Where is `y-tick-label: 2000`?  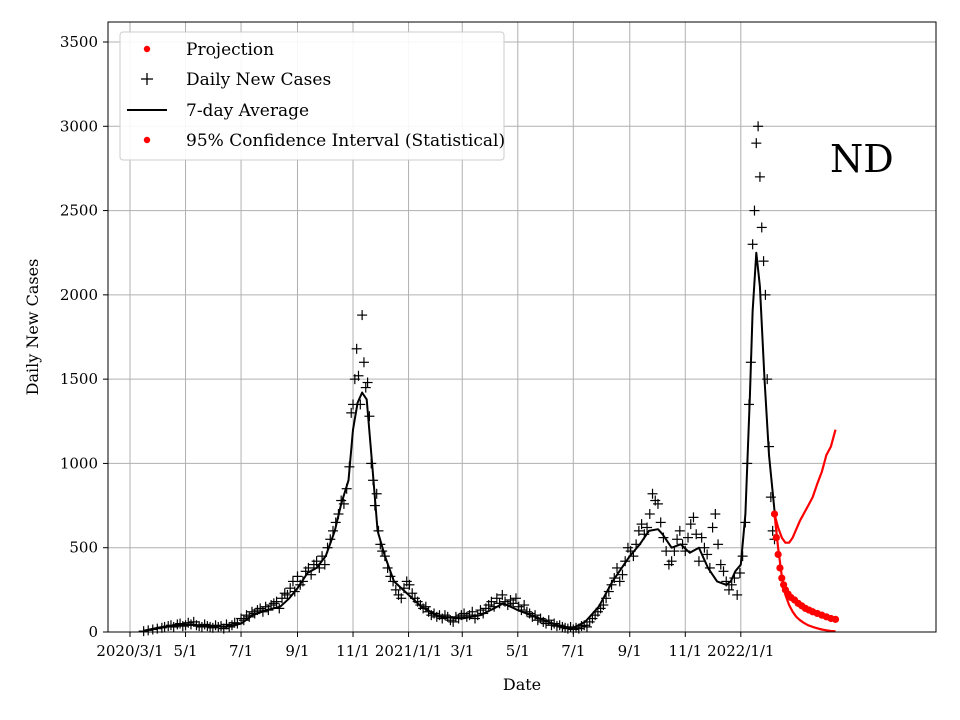
y-tick-label: 2000 is located at coordinates (79, 295).